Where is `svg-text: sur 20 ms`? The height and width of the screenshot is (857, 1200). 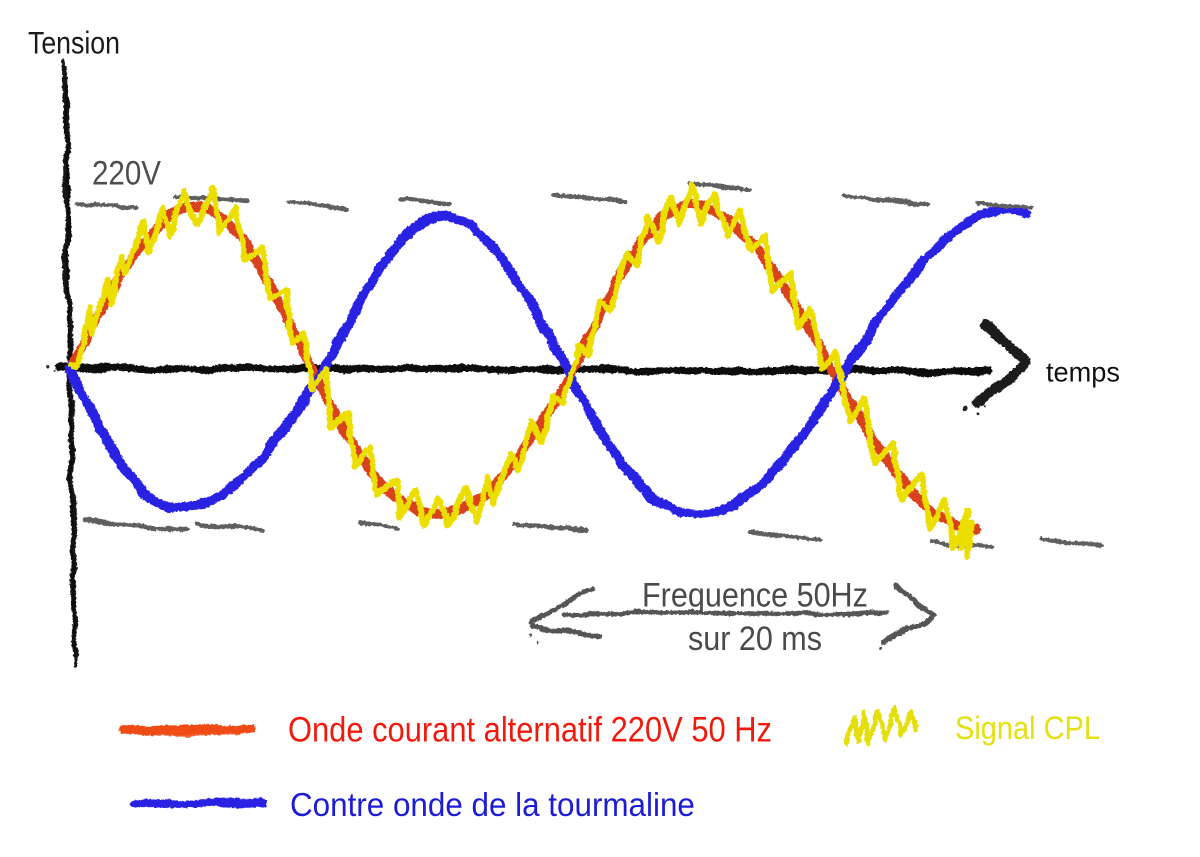
svg-text: sur 20 ms is located at coordinates (755, 638).